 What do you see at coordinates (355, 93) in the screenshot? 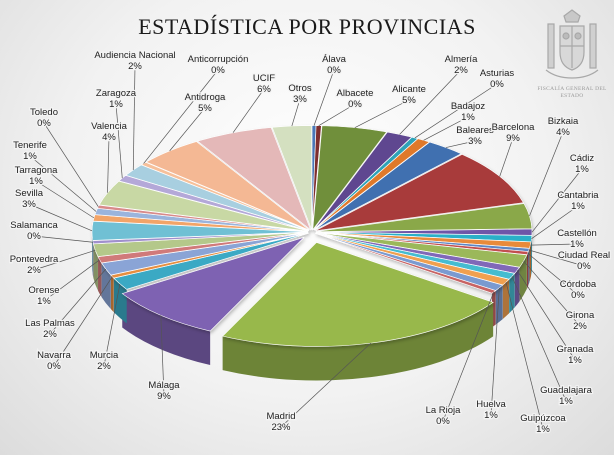
I see `slice-name: Albacete` at bounding box center [355, 93].